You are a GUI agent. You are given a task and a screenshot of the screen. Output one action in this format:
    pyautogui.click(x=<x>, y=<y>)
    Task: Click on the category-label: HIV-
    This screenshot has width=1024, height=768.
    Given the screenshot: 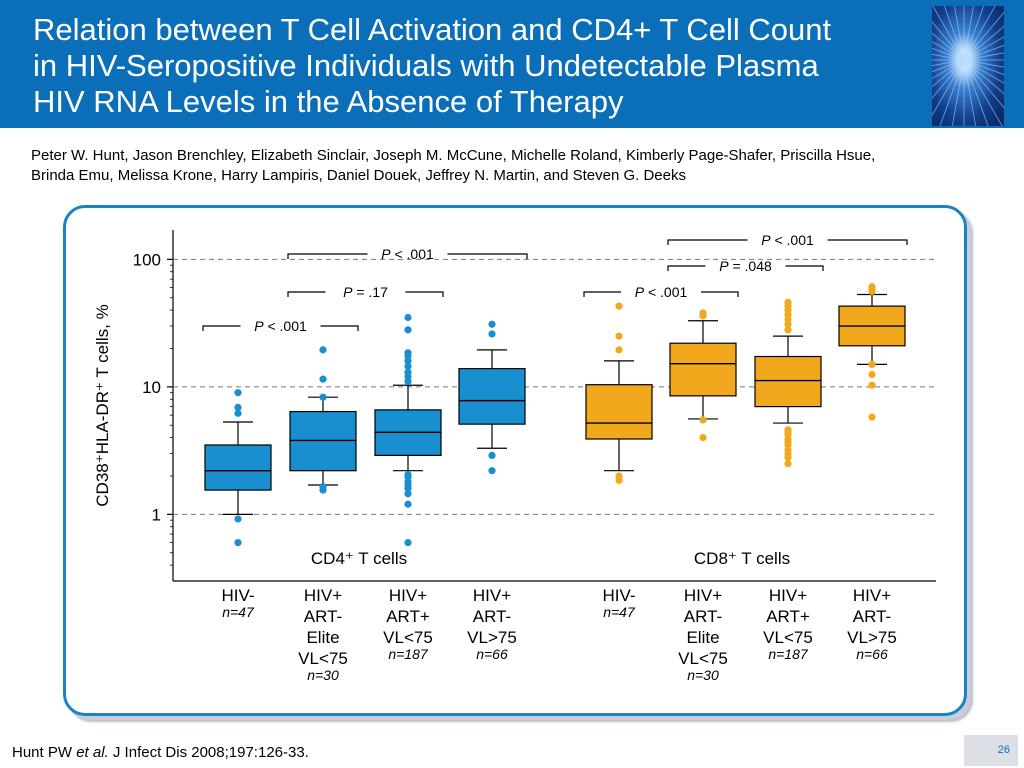 What is the action you would take?
    pyautogui.click(x=237, y=595)
    